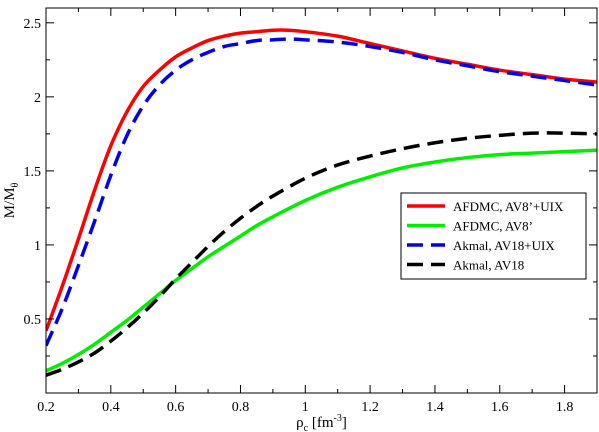 This screenshot has width=599, height=432. Describe the element at coordinates (300, 423) in the screenshot. I see `x-axis-label-main: ρ` at that location.